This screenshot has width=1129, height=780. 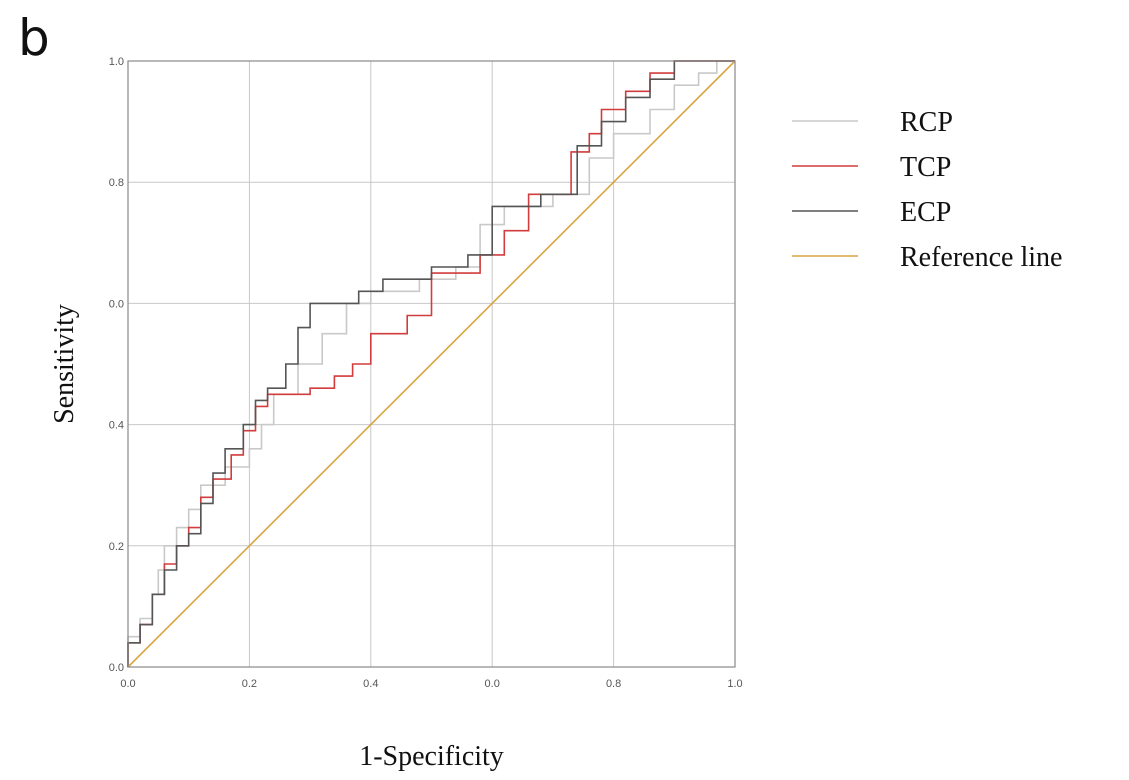 What do you see at coordinates (925, 212) in the screenshot?
I see `legend-label: ECP` at bounding box center [925, 212].